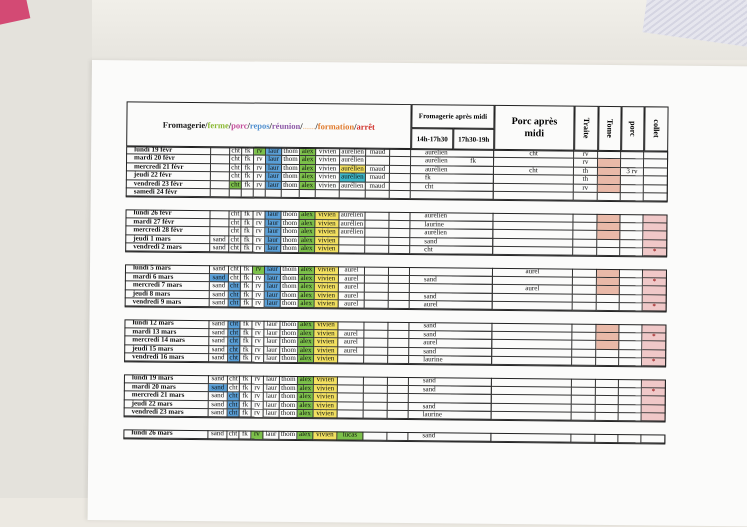 This screenshot has width=747, height=527. What do you see at coordinates (239, 124) in the screenshot?
I see `legend-word: porc` at bounding box center [239, 124].